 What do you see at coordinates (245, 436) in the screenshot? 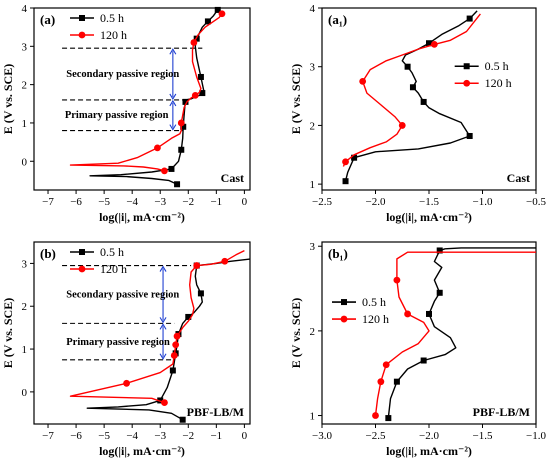
I see `x-tick-label: 0` at bounding box center [245, 436].